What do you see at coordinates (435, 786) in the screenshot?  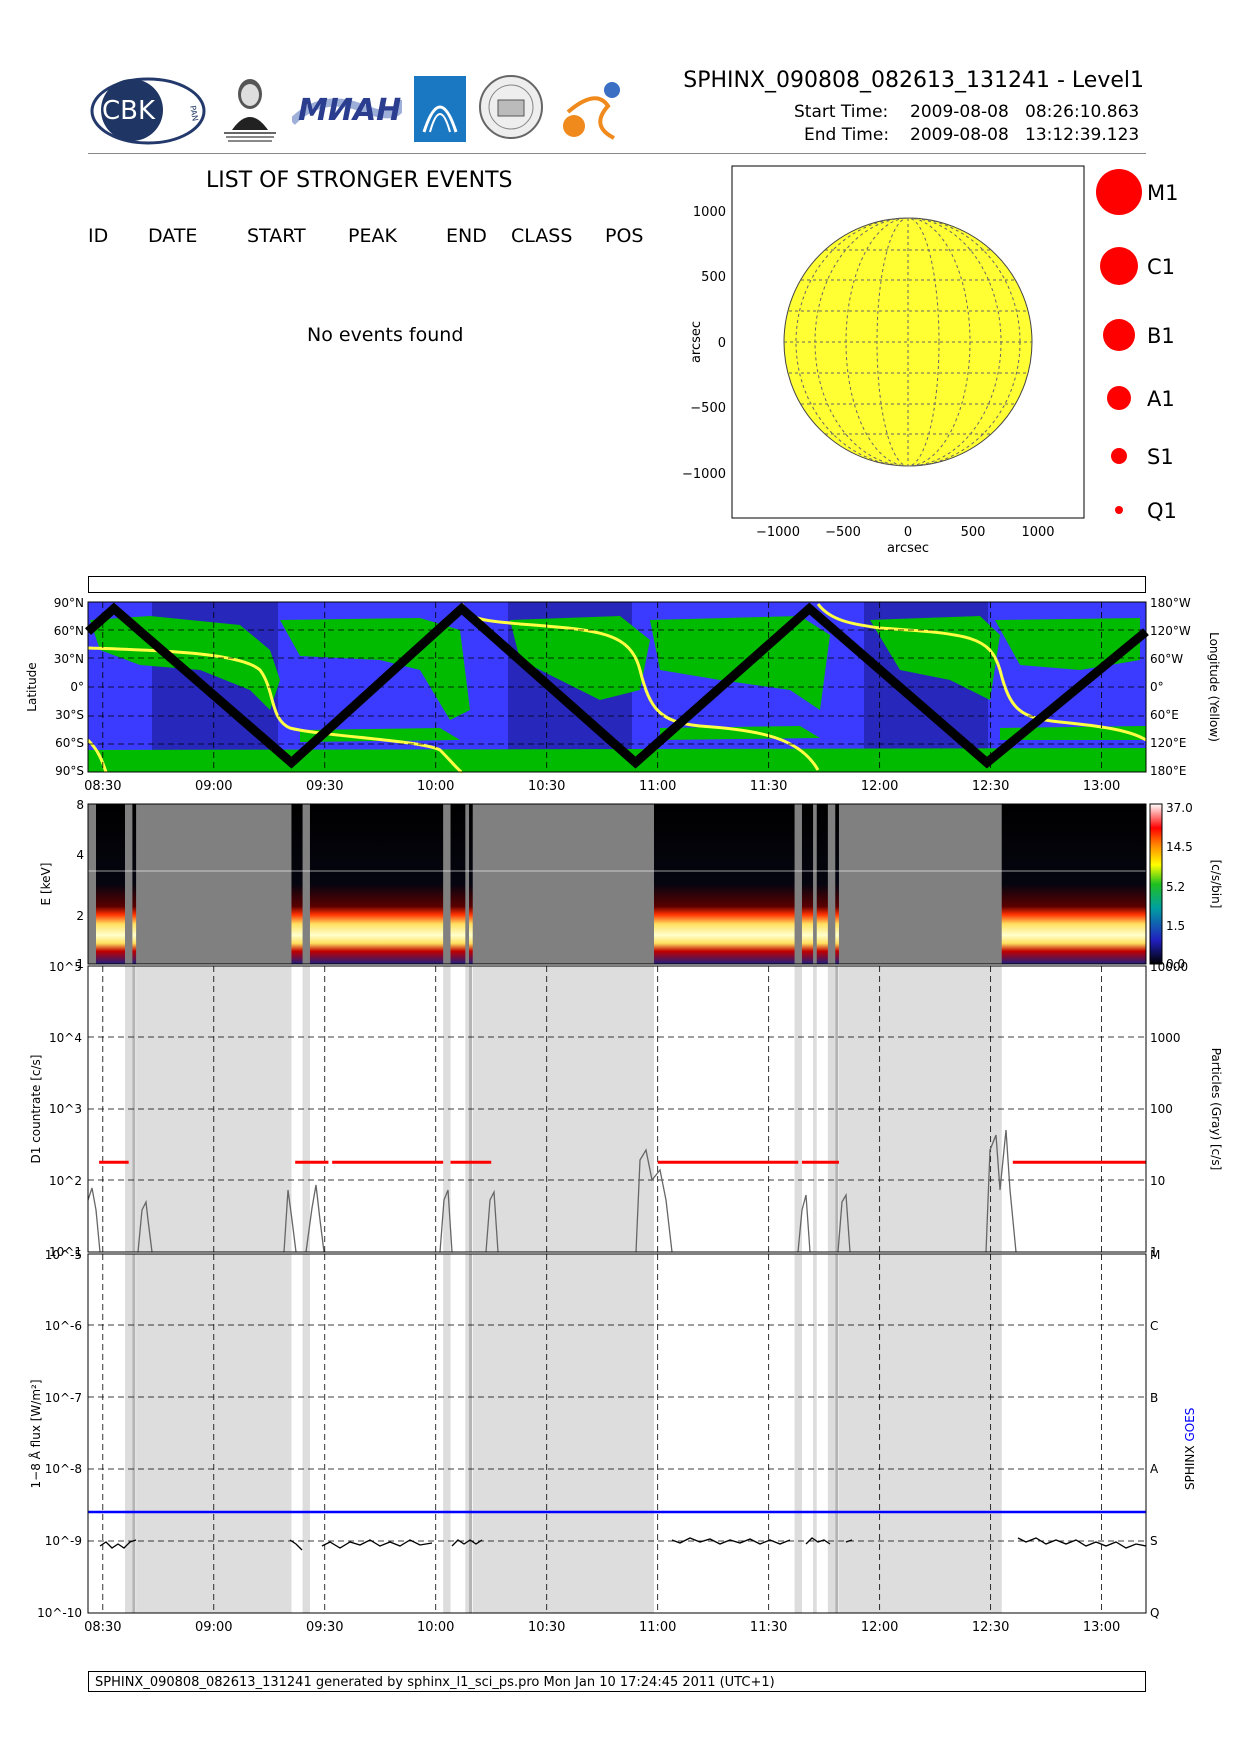 I see `lat-xtick: 10:00` at bounding box center [435, 786].